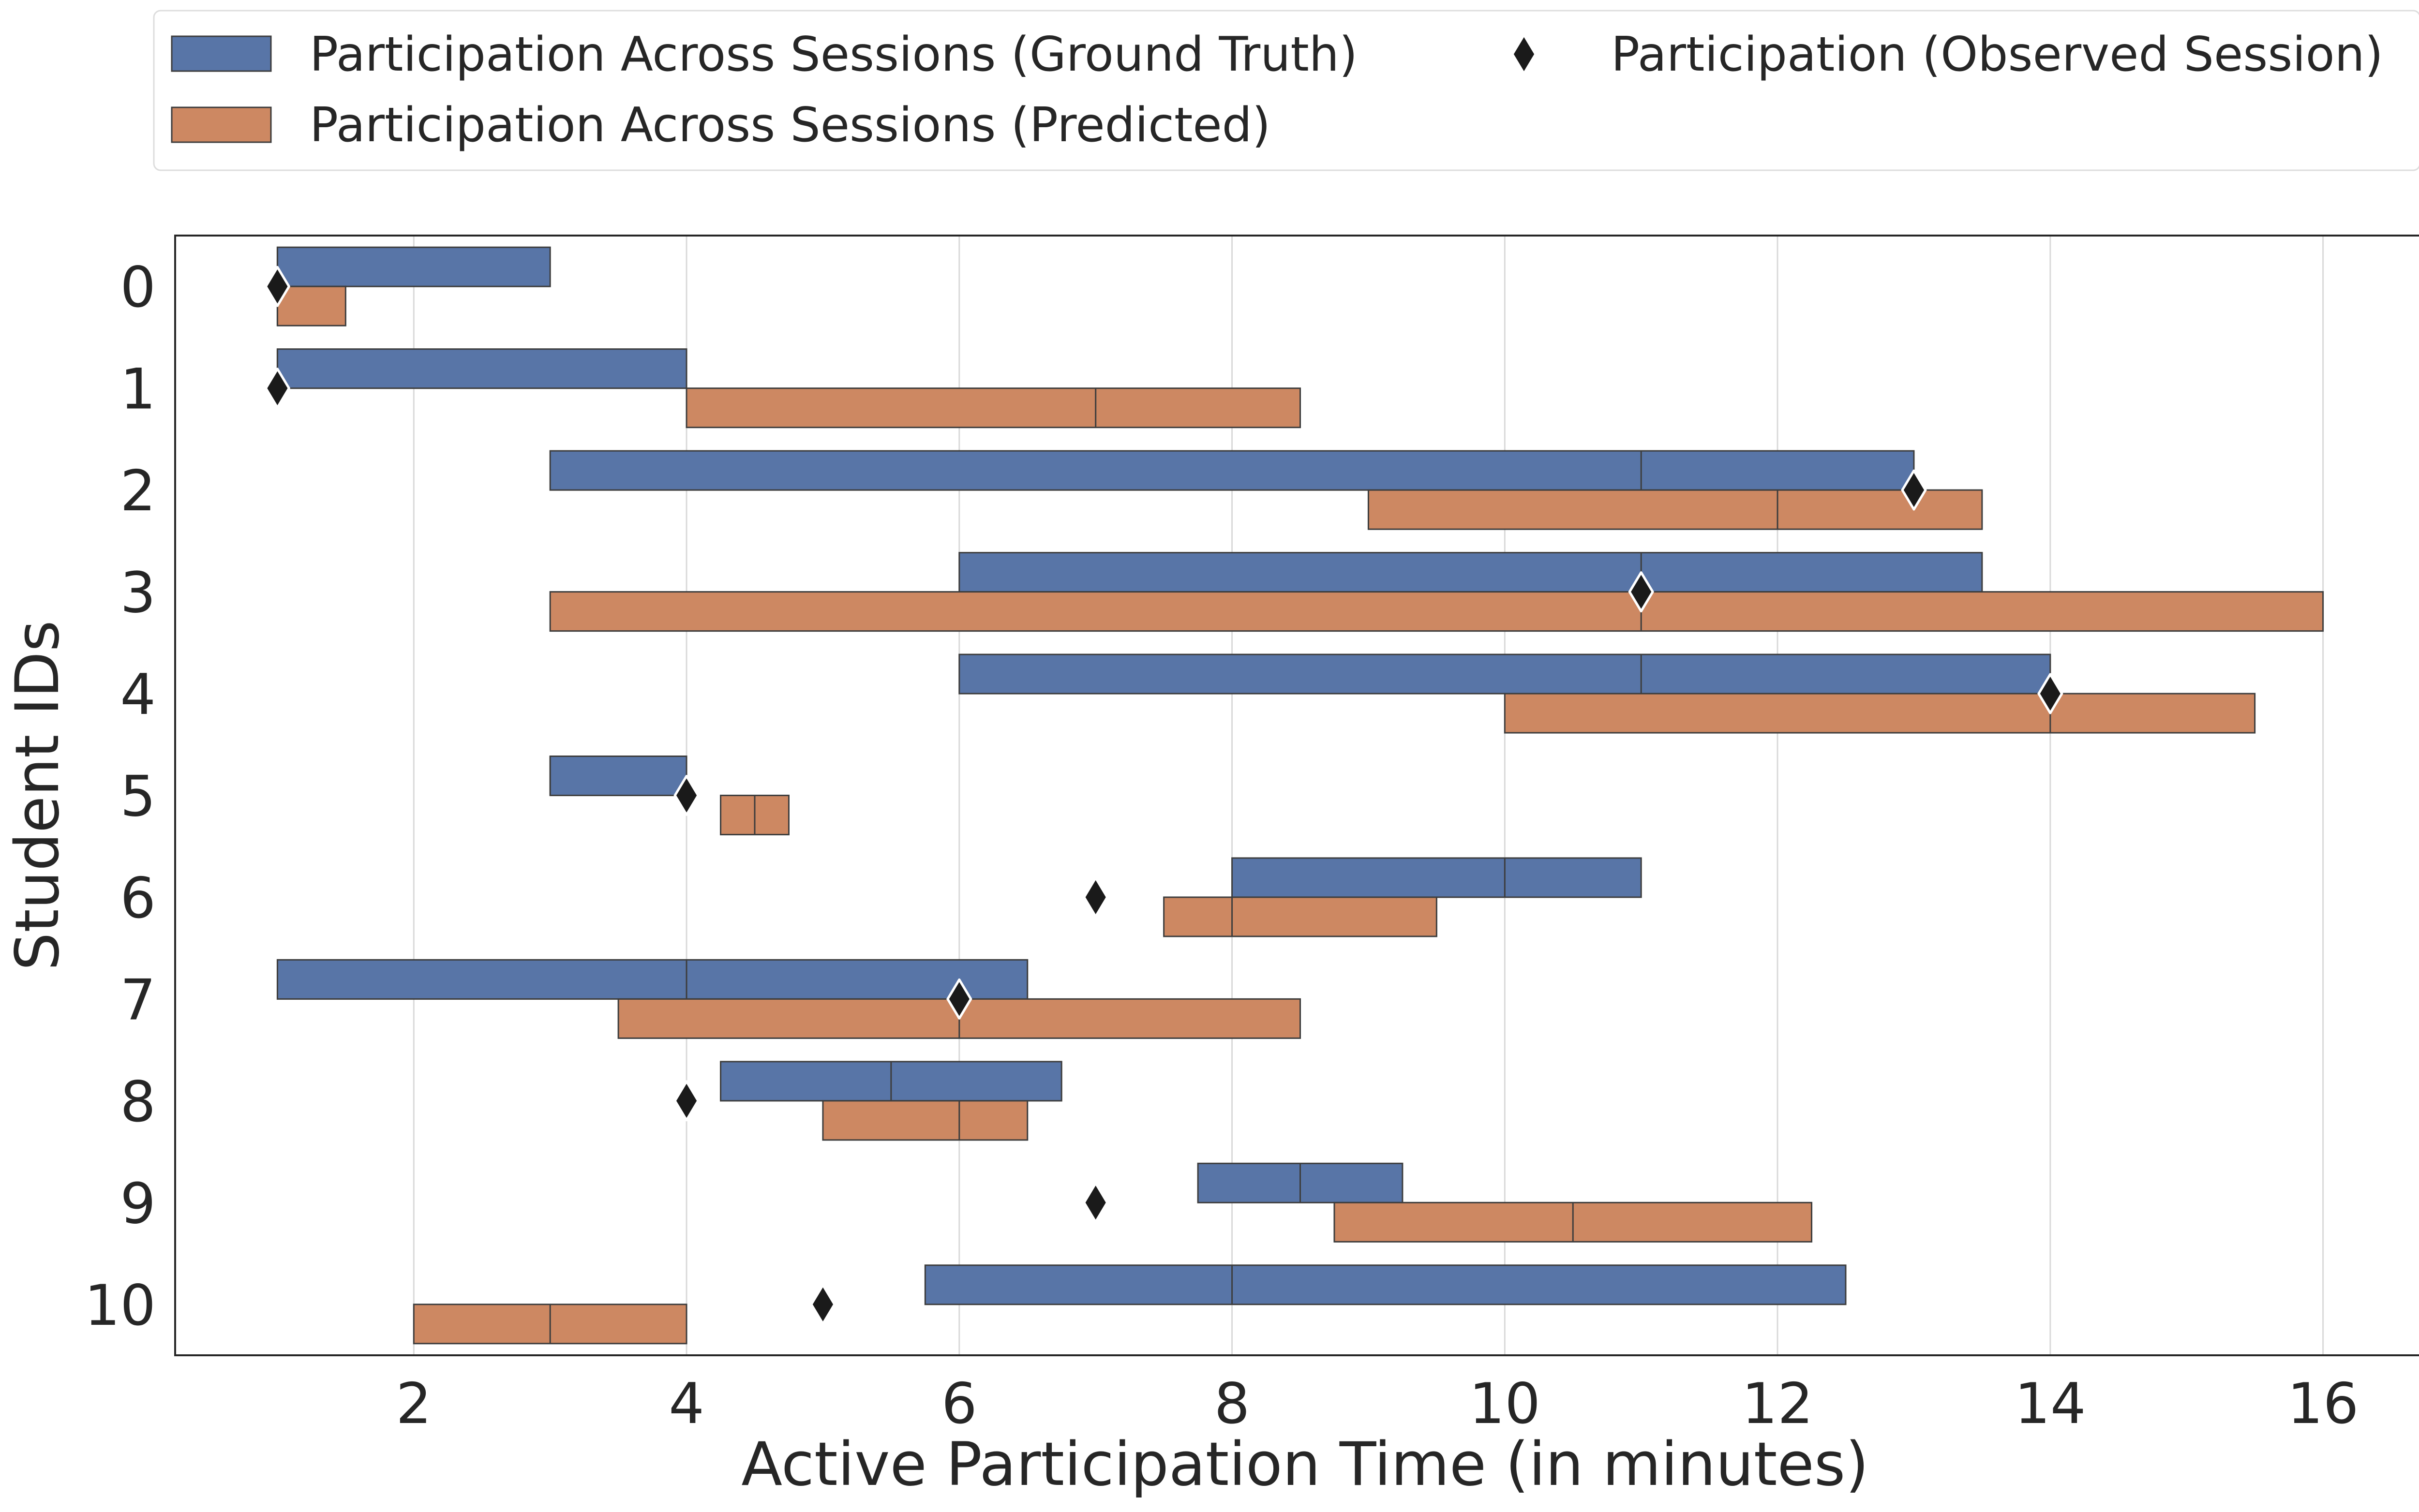 This screenshot has height=1512, width=2419. Describe the element at coordinates (138, 1204) in the screenshot. I see `y-tick-label: 9` at that location.